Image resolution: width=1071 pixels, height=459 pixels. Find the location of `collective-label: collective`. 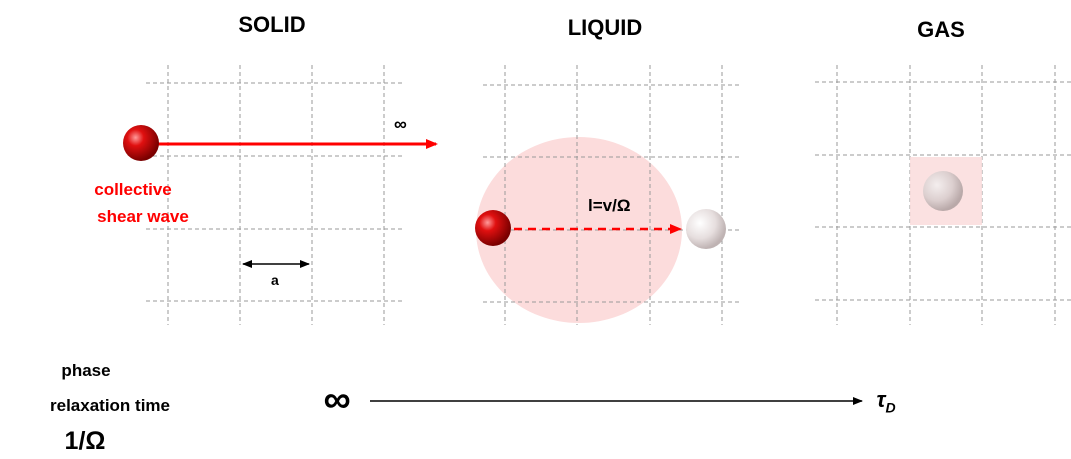

collective-label: collective is located at coordinates (133, 189).